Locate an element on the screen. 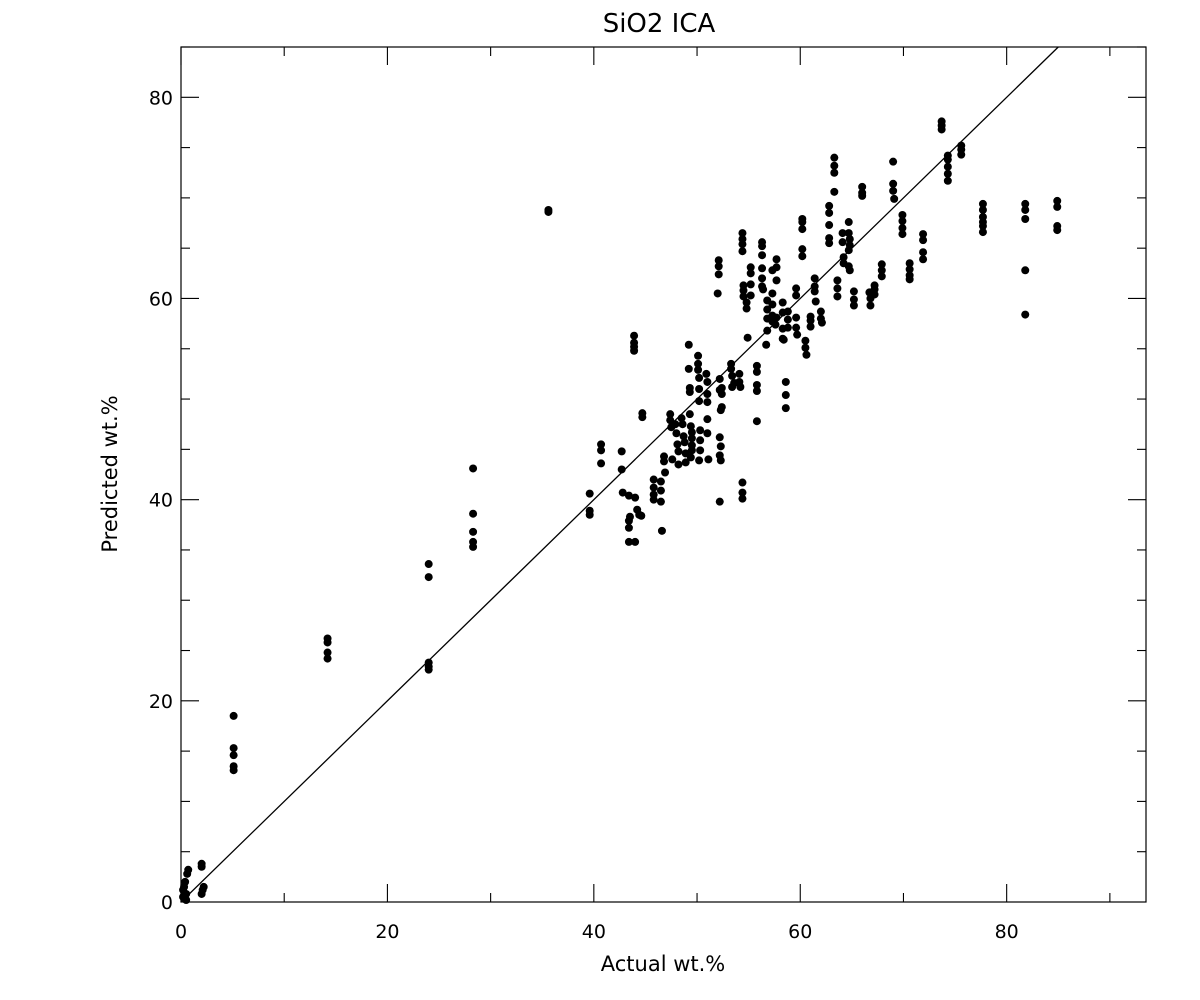 The height and width of the screenshot is (1000, 1200). chart-title: SiO2 ICA is located at coordinates (659, 24).